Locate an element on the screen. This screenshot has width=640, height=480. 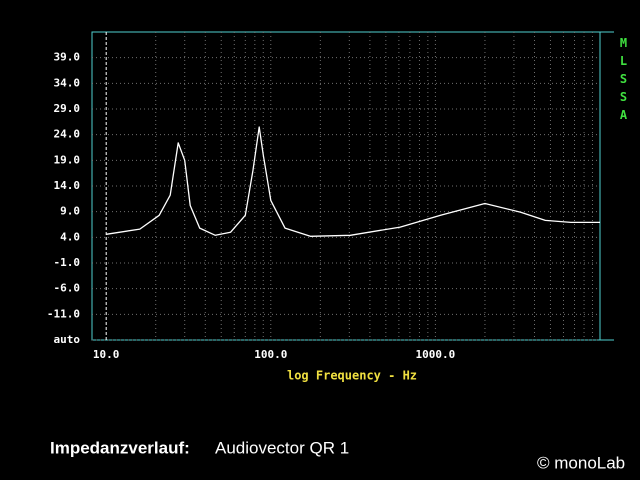
caption-text: Audiovector QR 1 is located at coordinates (282, 447).